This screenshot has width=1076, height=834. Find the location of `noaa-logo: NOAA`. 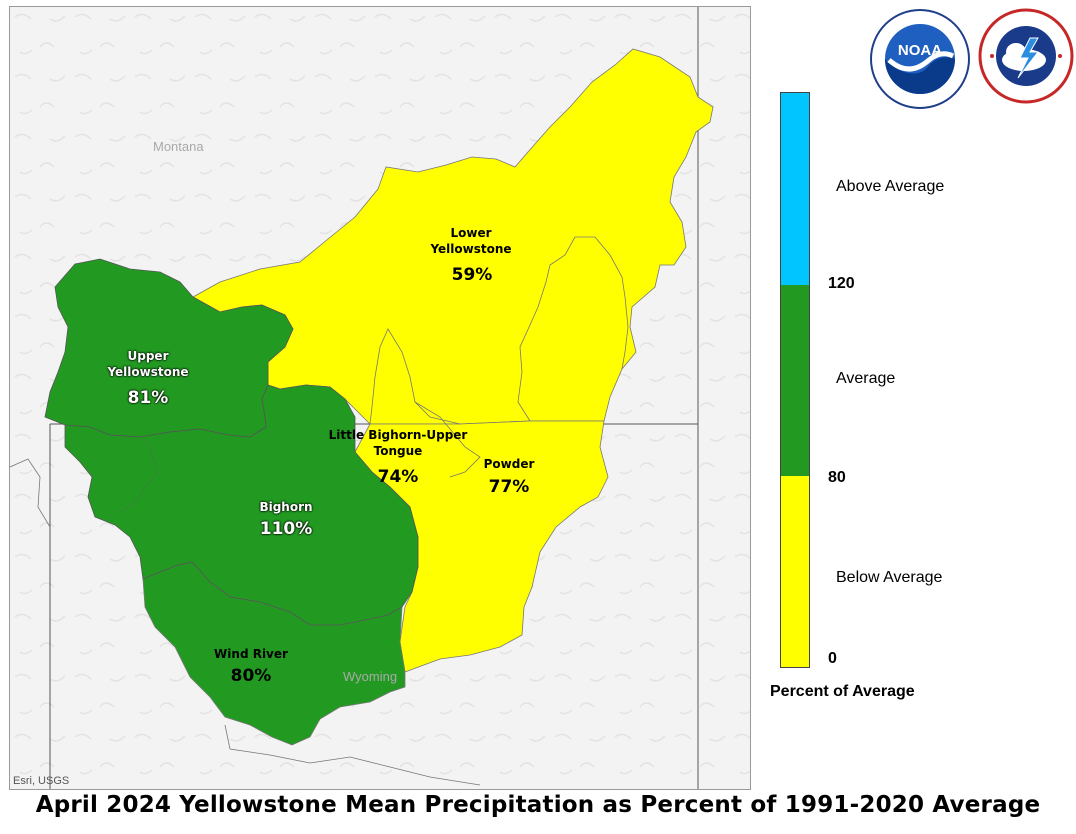

noaa-logo: NOAA is located at coordinates (920, 61).